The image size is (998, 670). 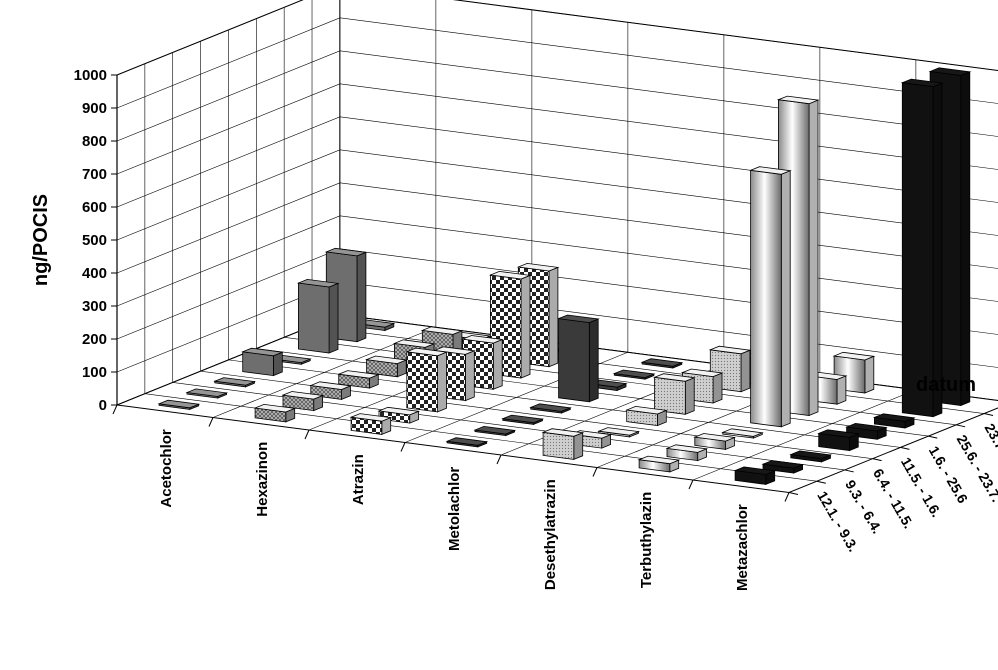 What do you see at coordinates (557, 38) in the screenshot?
I see `y-gridline` at bounding box center [557, 38].